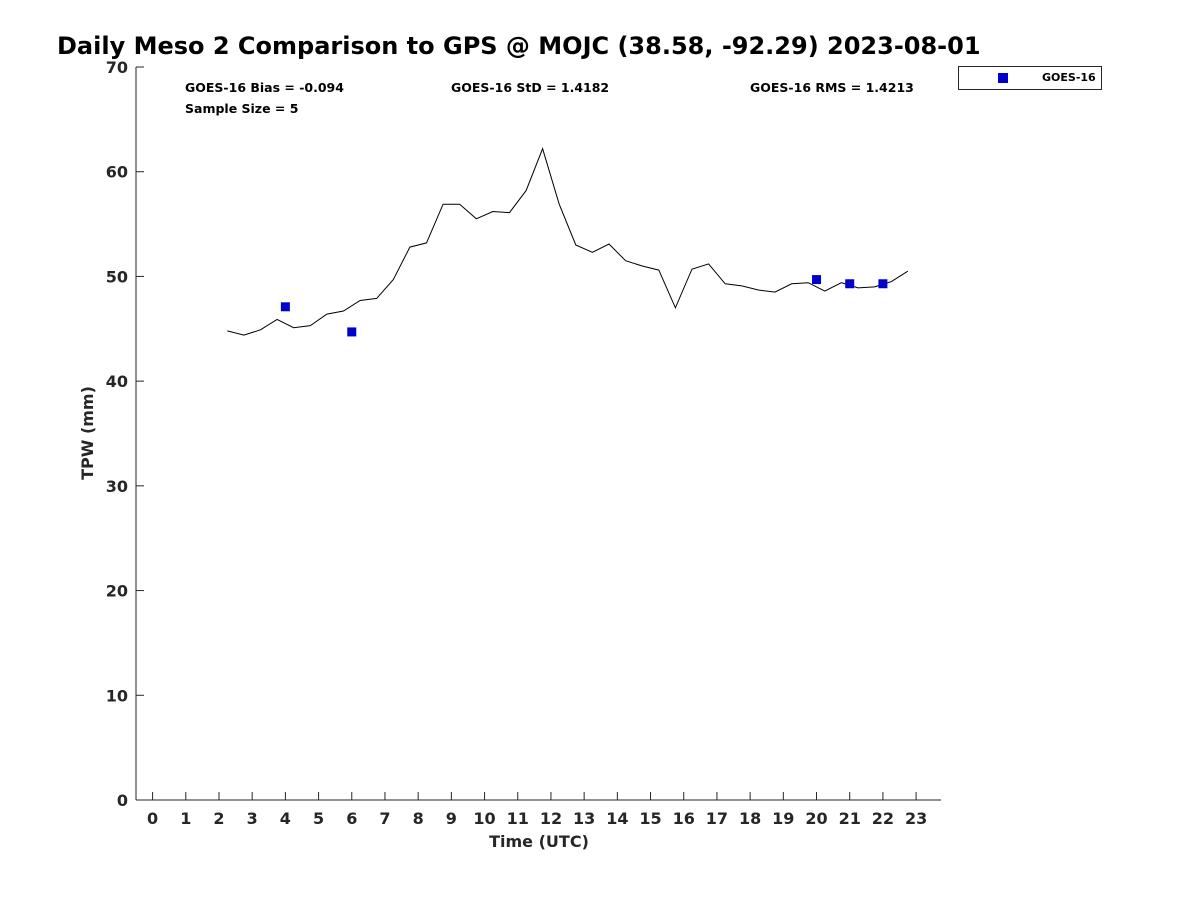 The width and height of the screenshot is (1200, 900). I want to click on x-tick-label: 13, so click(584, 818).